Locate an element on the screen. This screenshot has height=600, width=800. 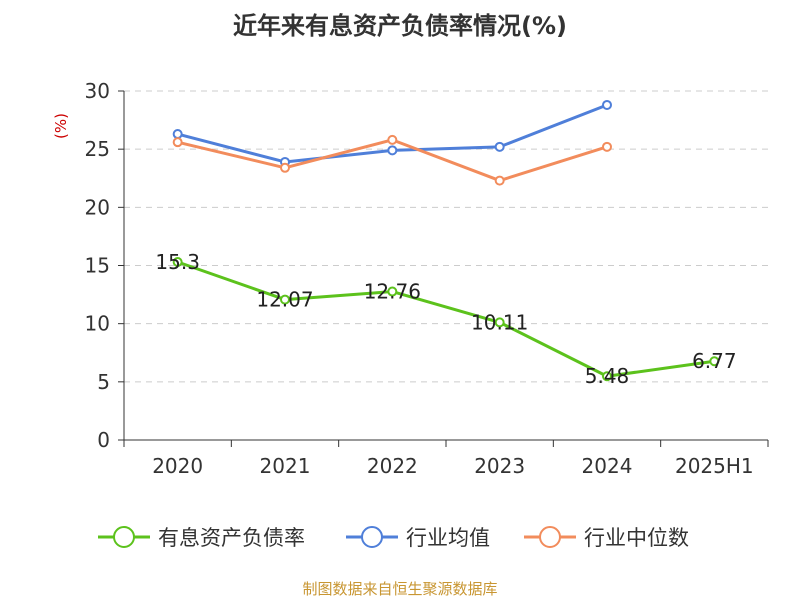
x-tick-label: 2023 is located at coordinates (499, 466).